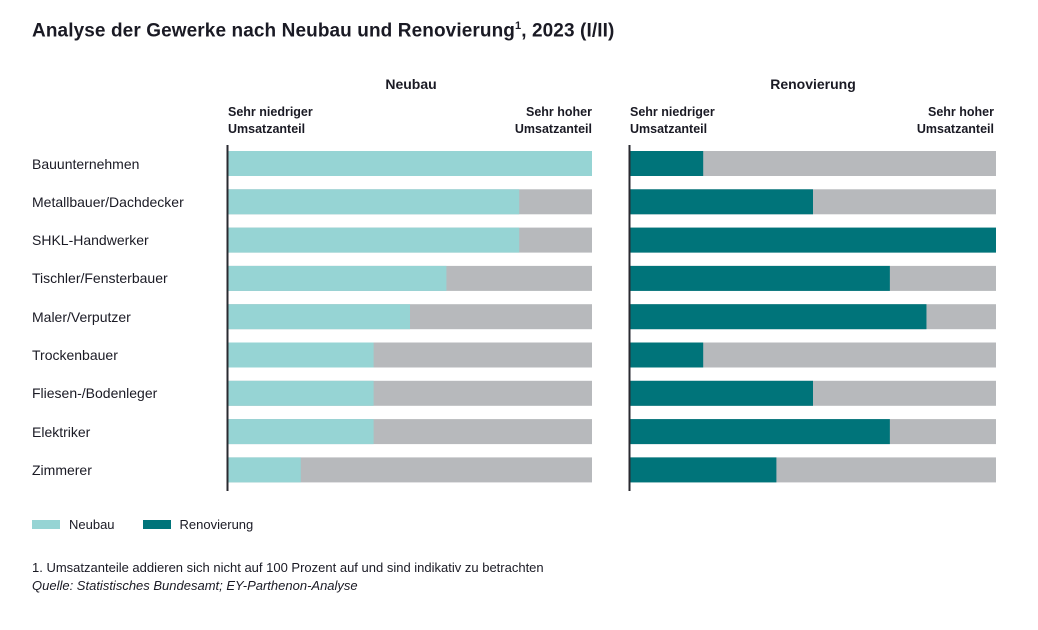 The image size is (1038, 630). What do you see at coordinates (518, 26) in the screenshot?
I see `title-footnote-marker: 1` at bounding box center [518, 26].